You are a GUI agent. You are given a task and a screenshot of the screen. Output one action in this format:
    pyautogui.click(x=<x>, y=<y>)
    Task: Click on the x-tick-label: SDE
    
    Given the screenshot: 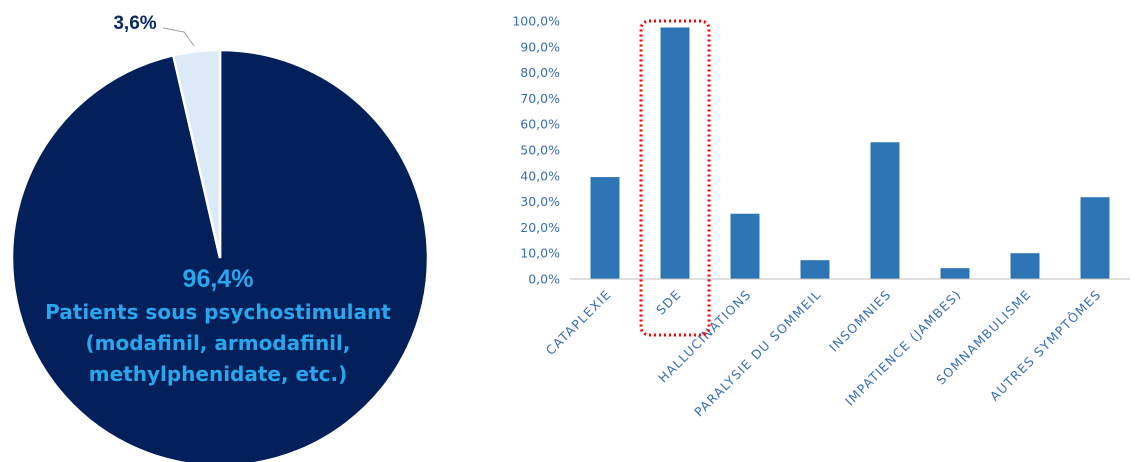 What is the action you would take?
    pyautogui.click(x=668, y=302)
    